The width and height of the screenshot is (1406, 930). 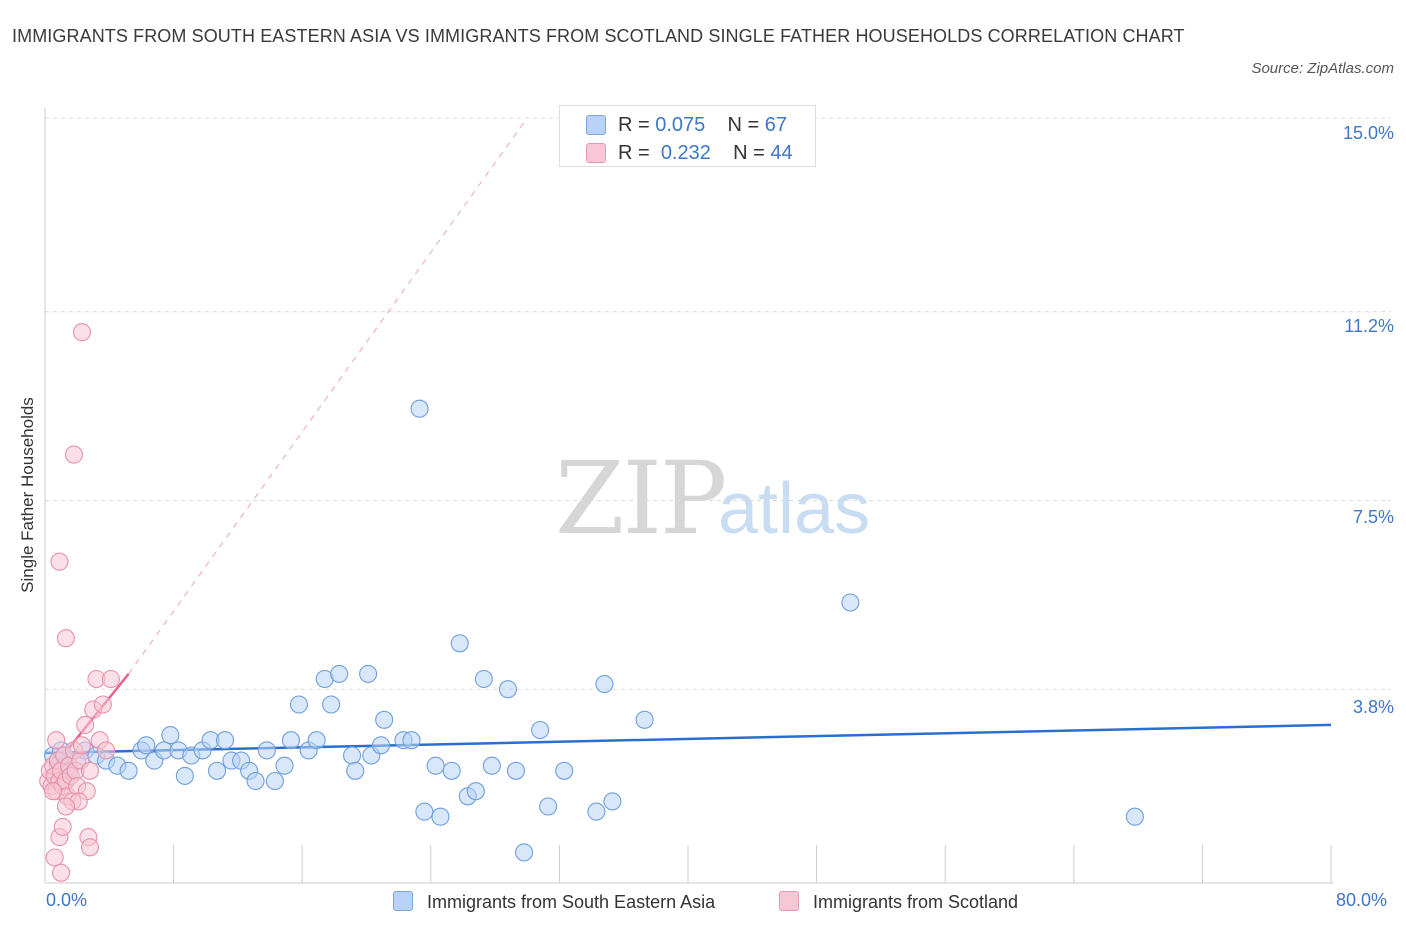 What do you see at coordinates (1322, 68) in the screenshot?
I see `chart-source: Source: ZipAtlas.com` at bounding box center [1322, 68].